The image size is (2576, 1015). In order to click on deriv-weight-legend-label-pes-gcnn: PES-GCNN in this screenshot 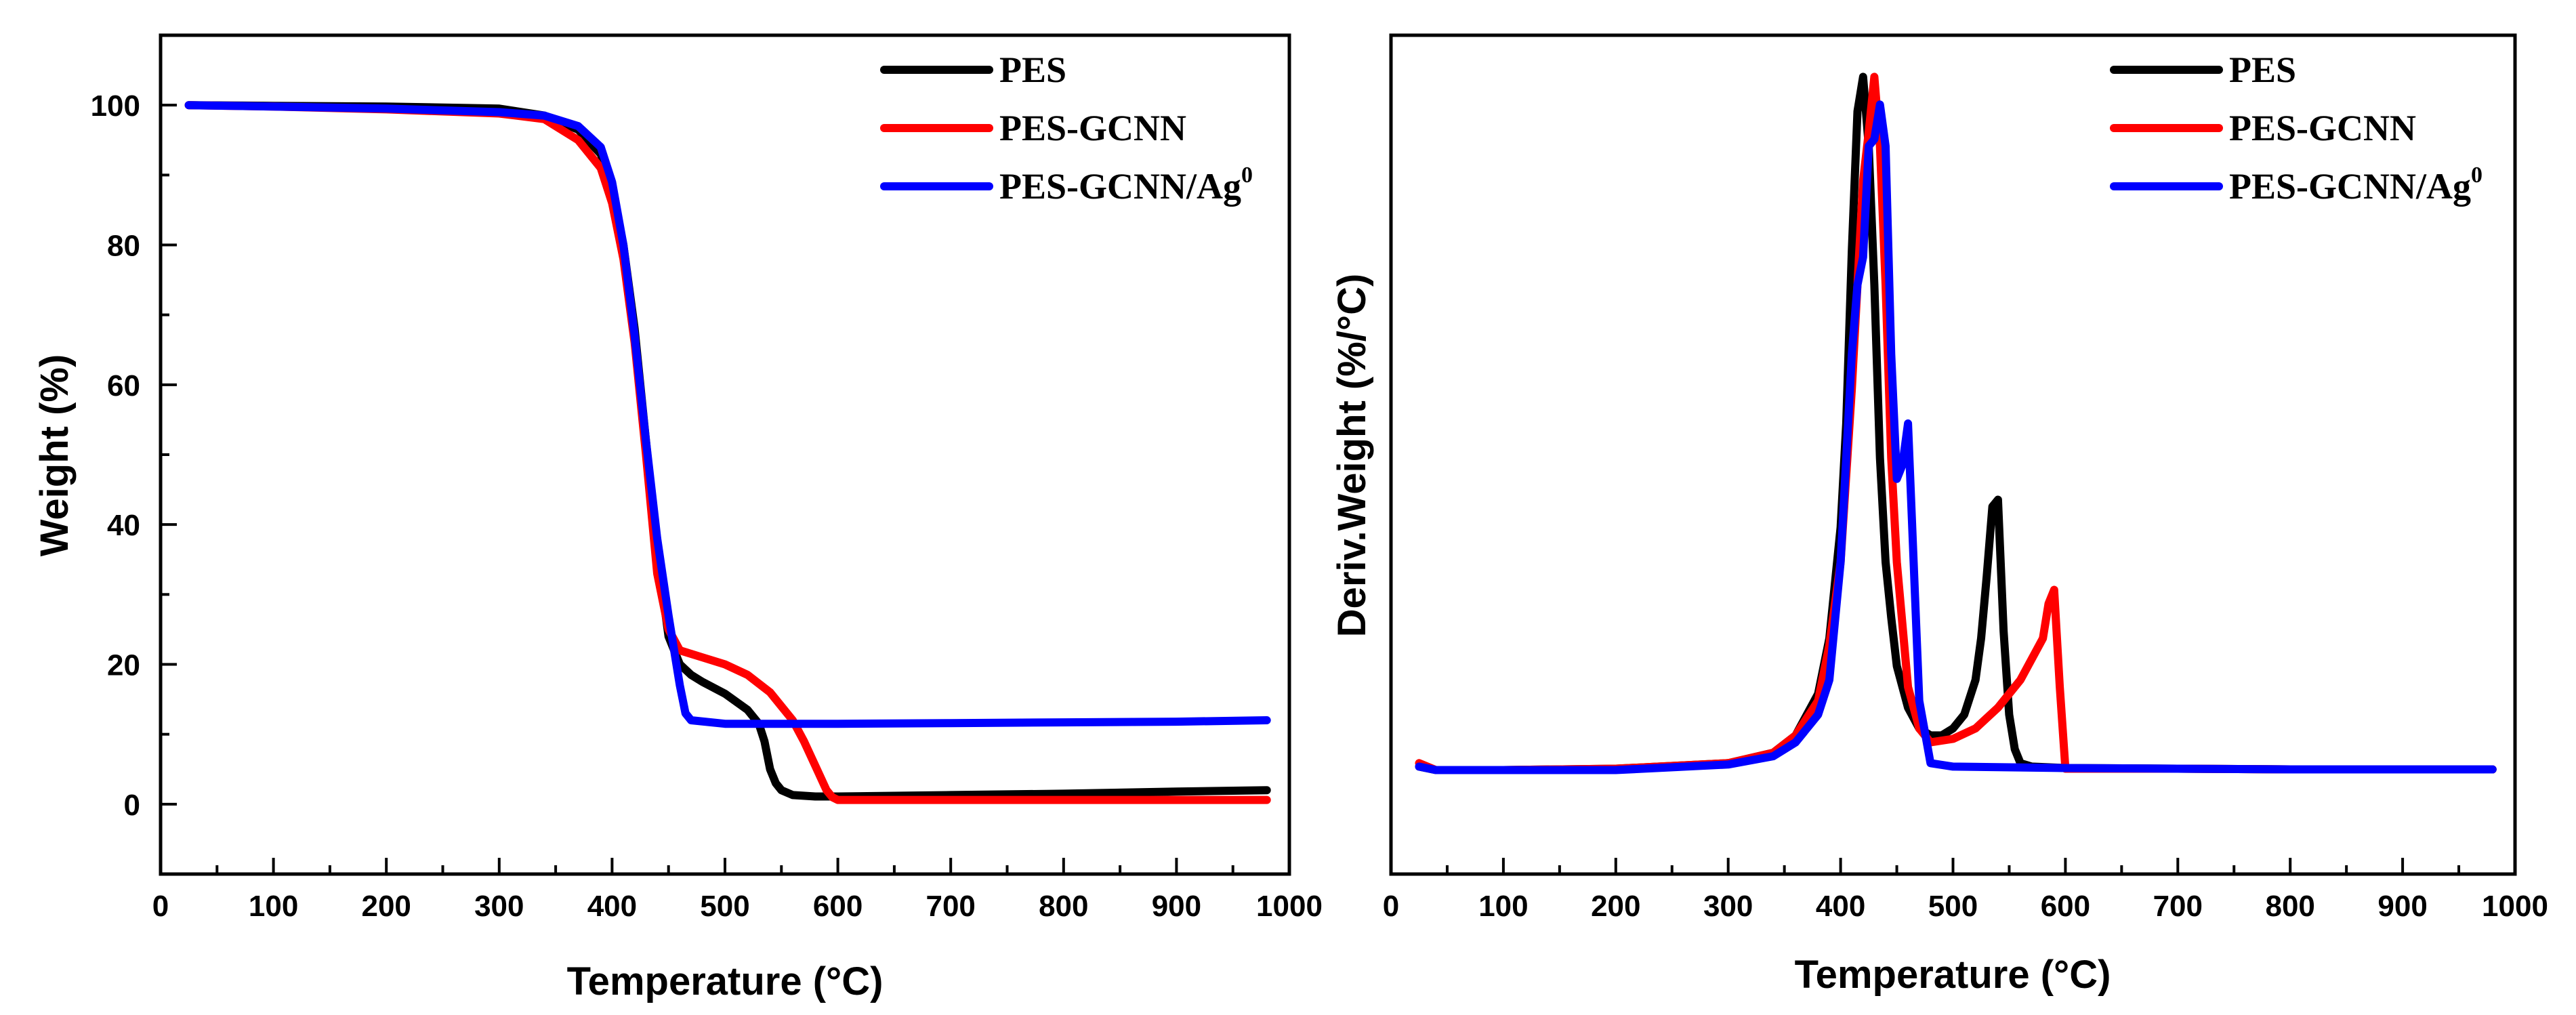, I will do `click(2322, 128)`.